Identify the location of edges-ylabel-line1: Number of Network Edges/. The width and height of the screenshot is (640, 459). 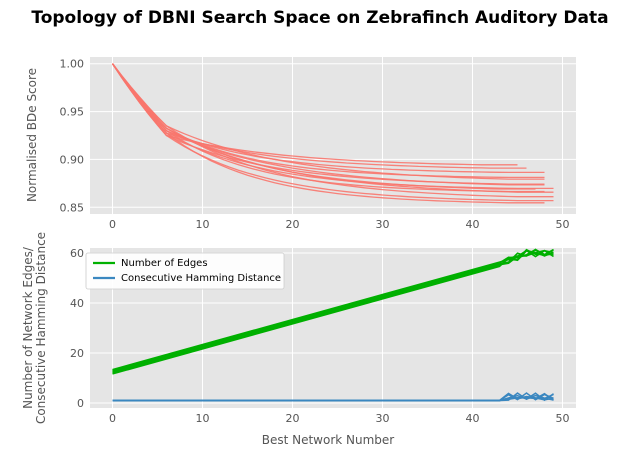
(28, 327).